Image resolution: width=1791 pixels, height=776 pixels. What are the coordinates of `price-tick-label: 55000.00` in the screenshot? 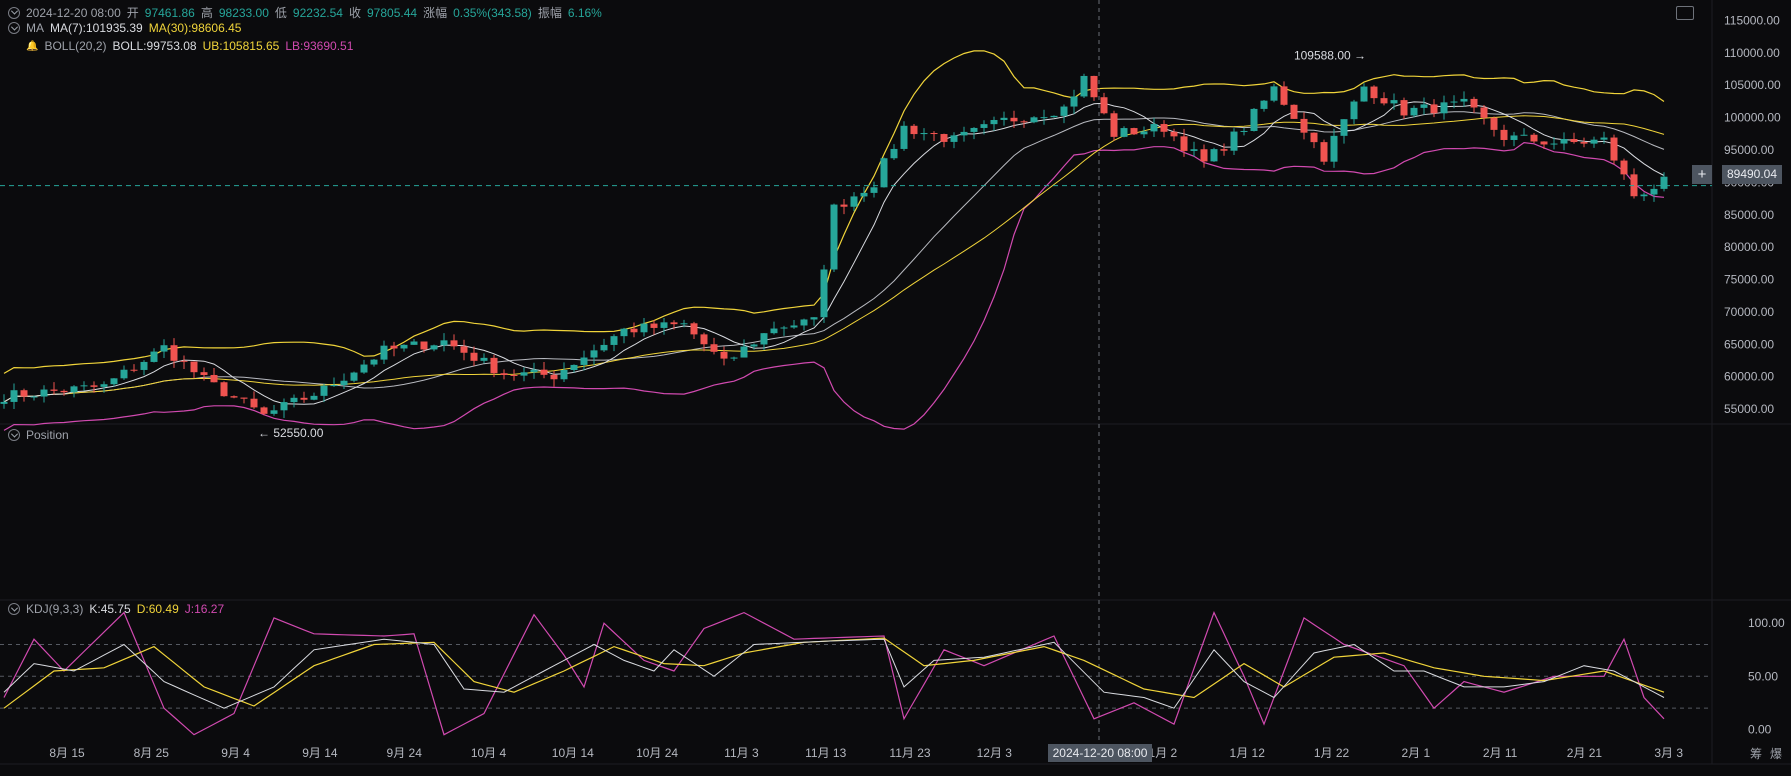 It's located at (1749, 409).